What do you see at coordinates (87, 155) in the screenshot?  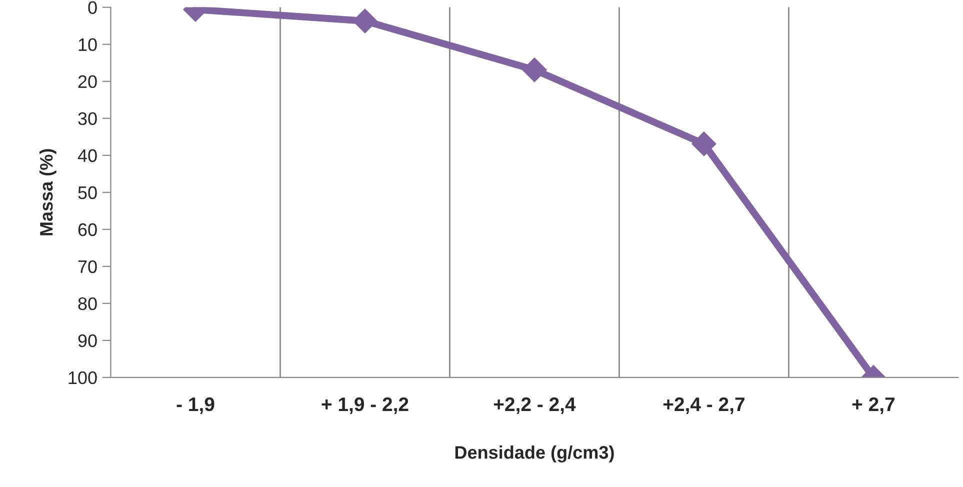 I see `y-tick-label: 40` at bounding box center [87, 155].